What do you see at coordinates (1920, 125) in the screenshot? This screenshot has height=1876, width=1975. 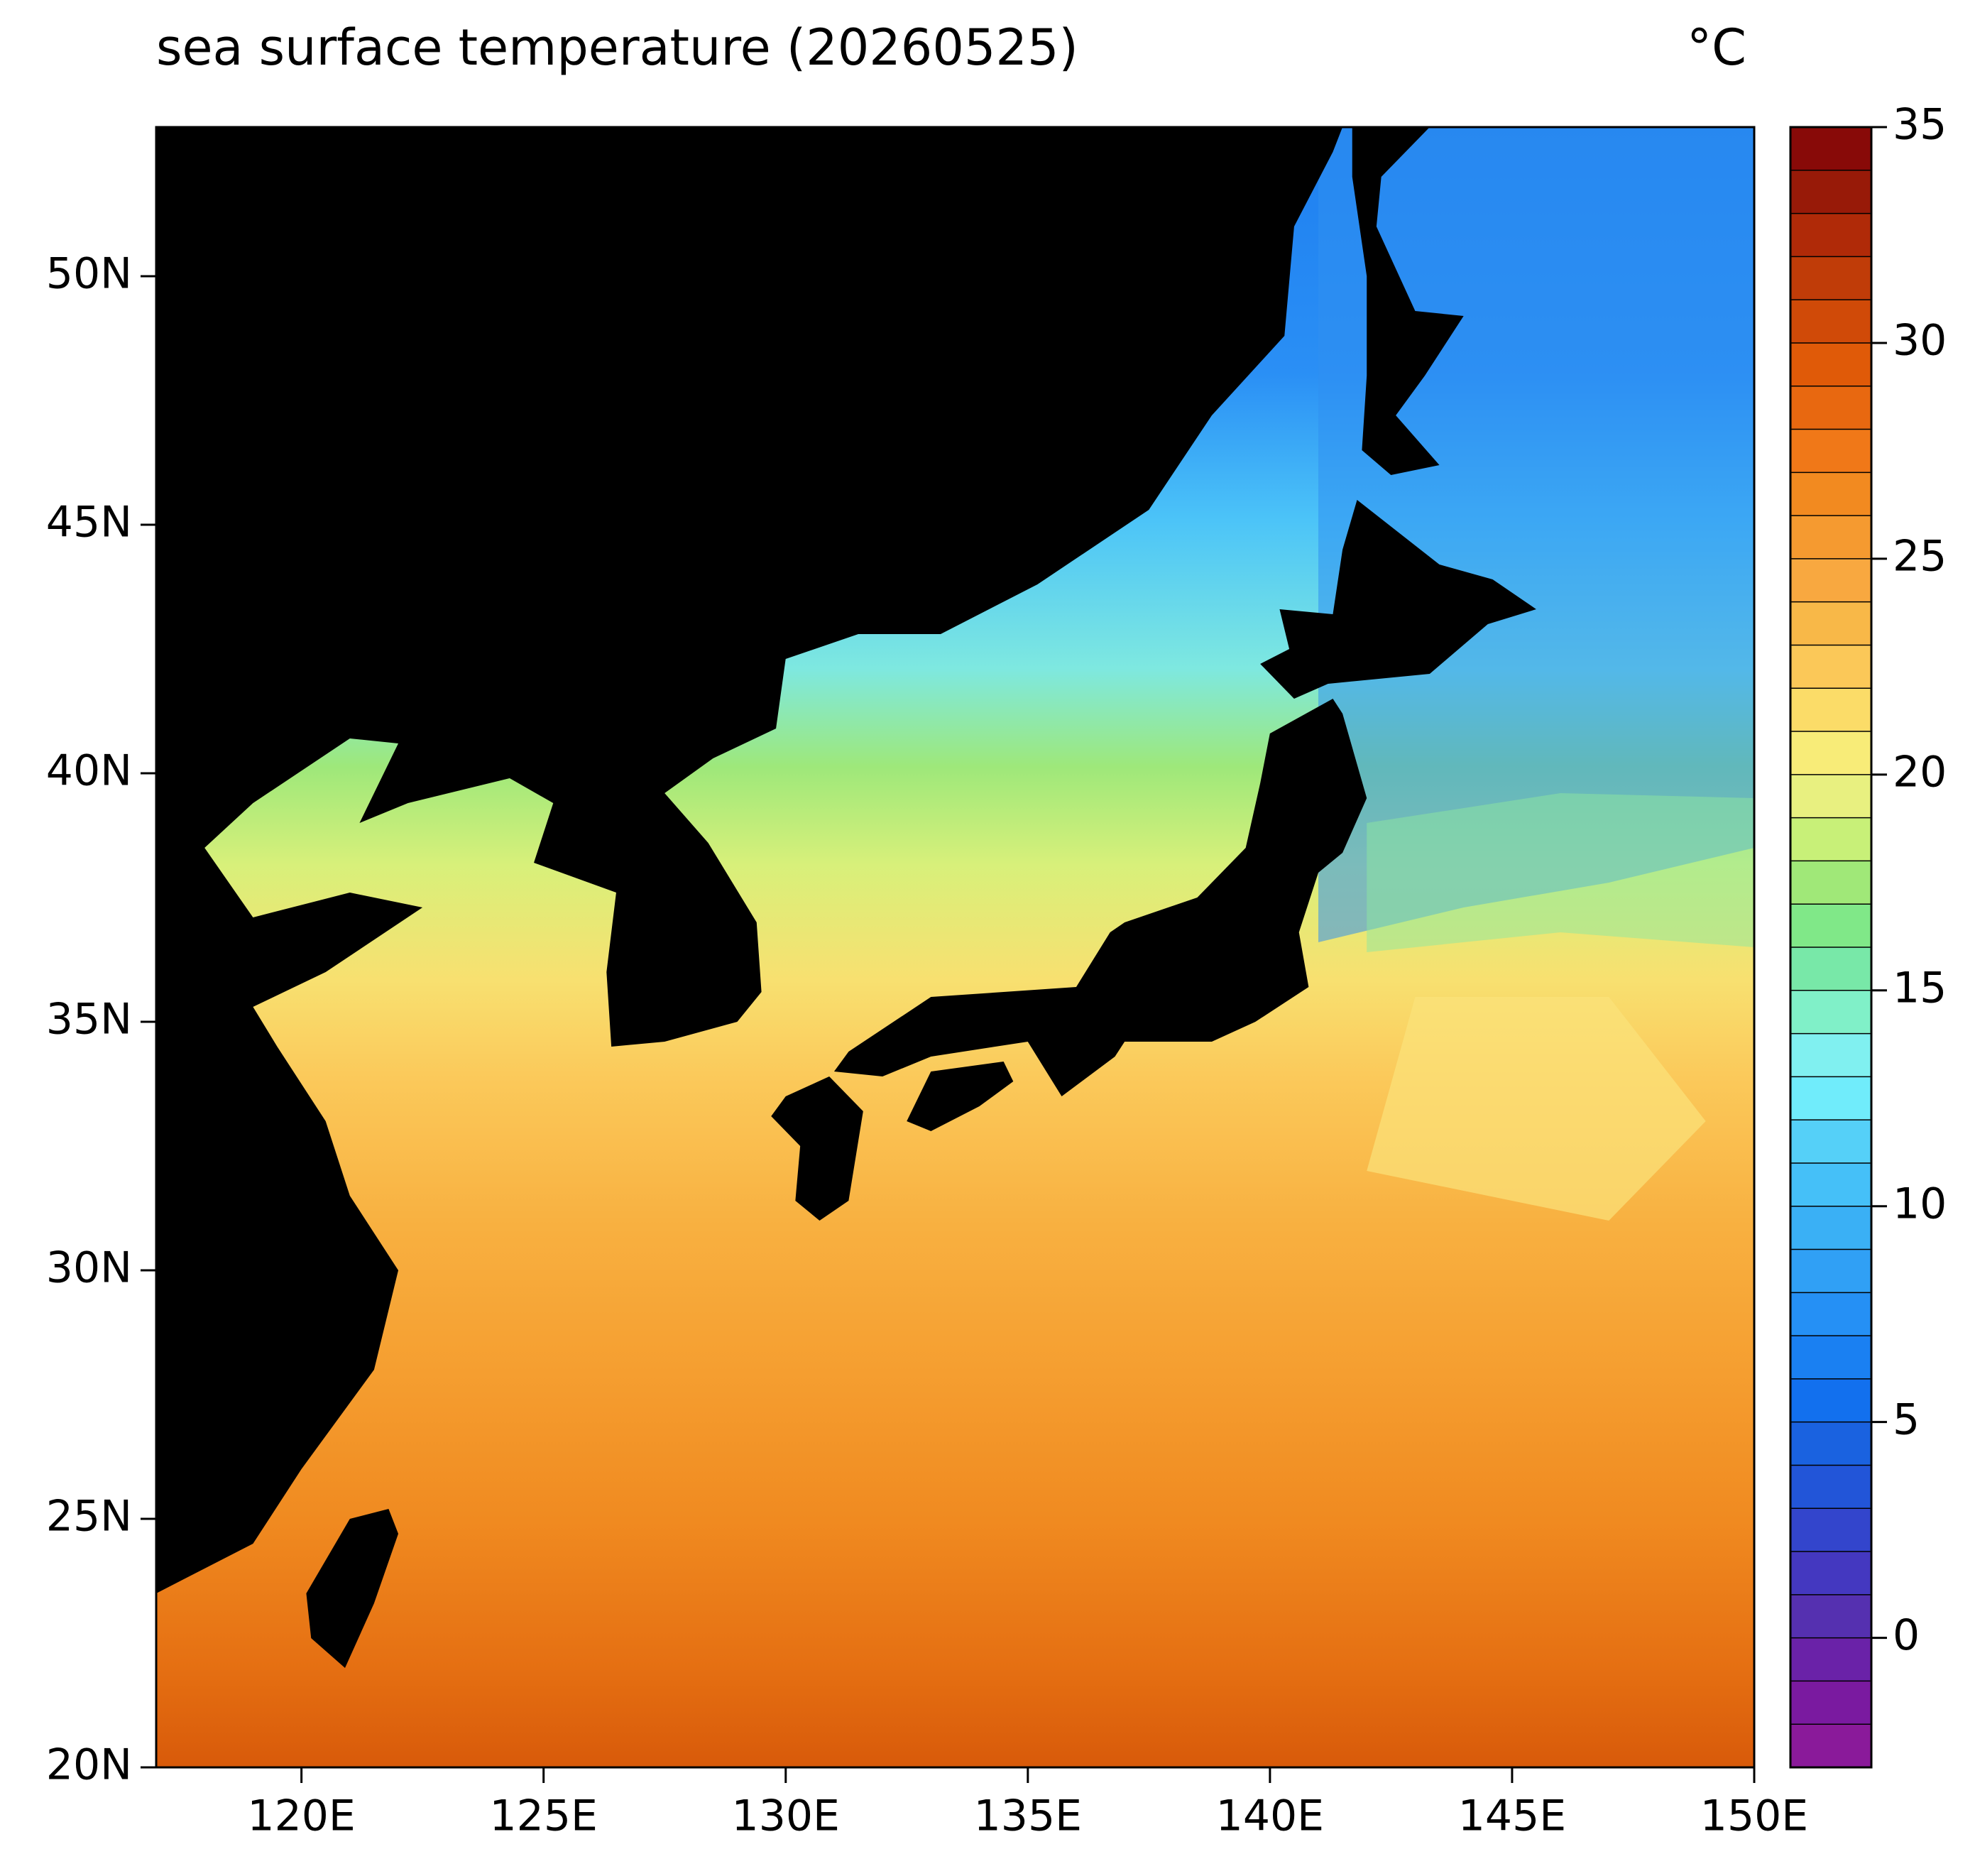 I see `colorbar-tick-label: 35` at bounding box center [1920, 125].